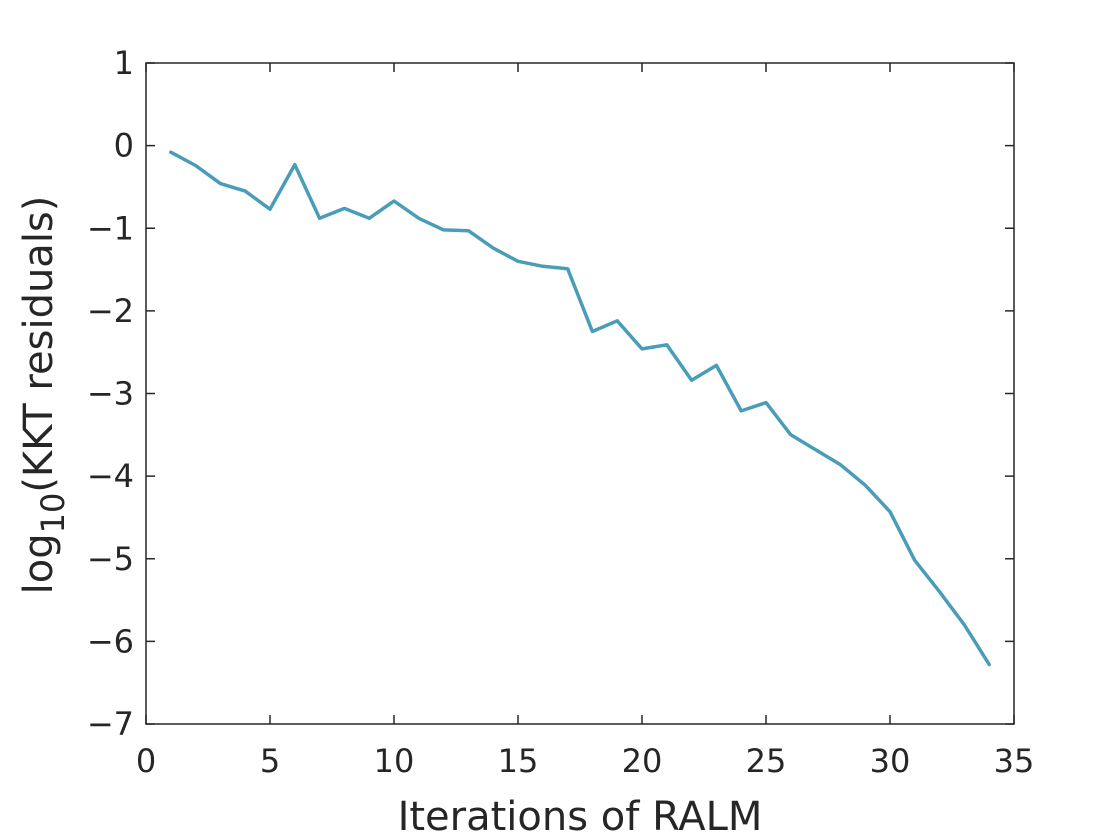 The image size is (1120, 840). Describe the element at coordinates (110, 311) in the screenshot. I see `y-tick-label: −2` at that location.